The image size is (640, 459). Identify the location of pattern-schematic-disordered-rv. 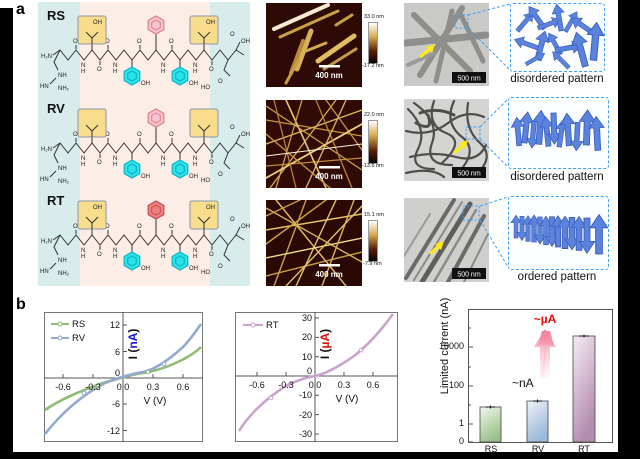
(558, 133).